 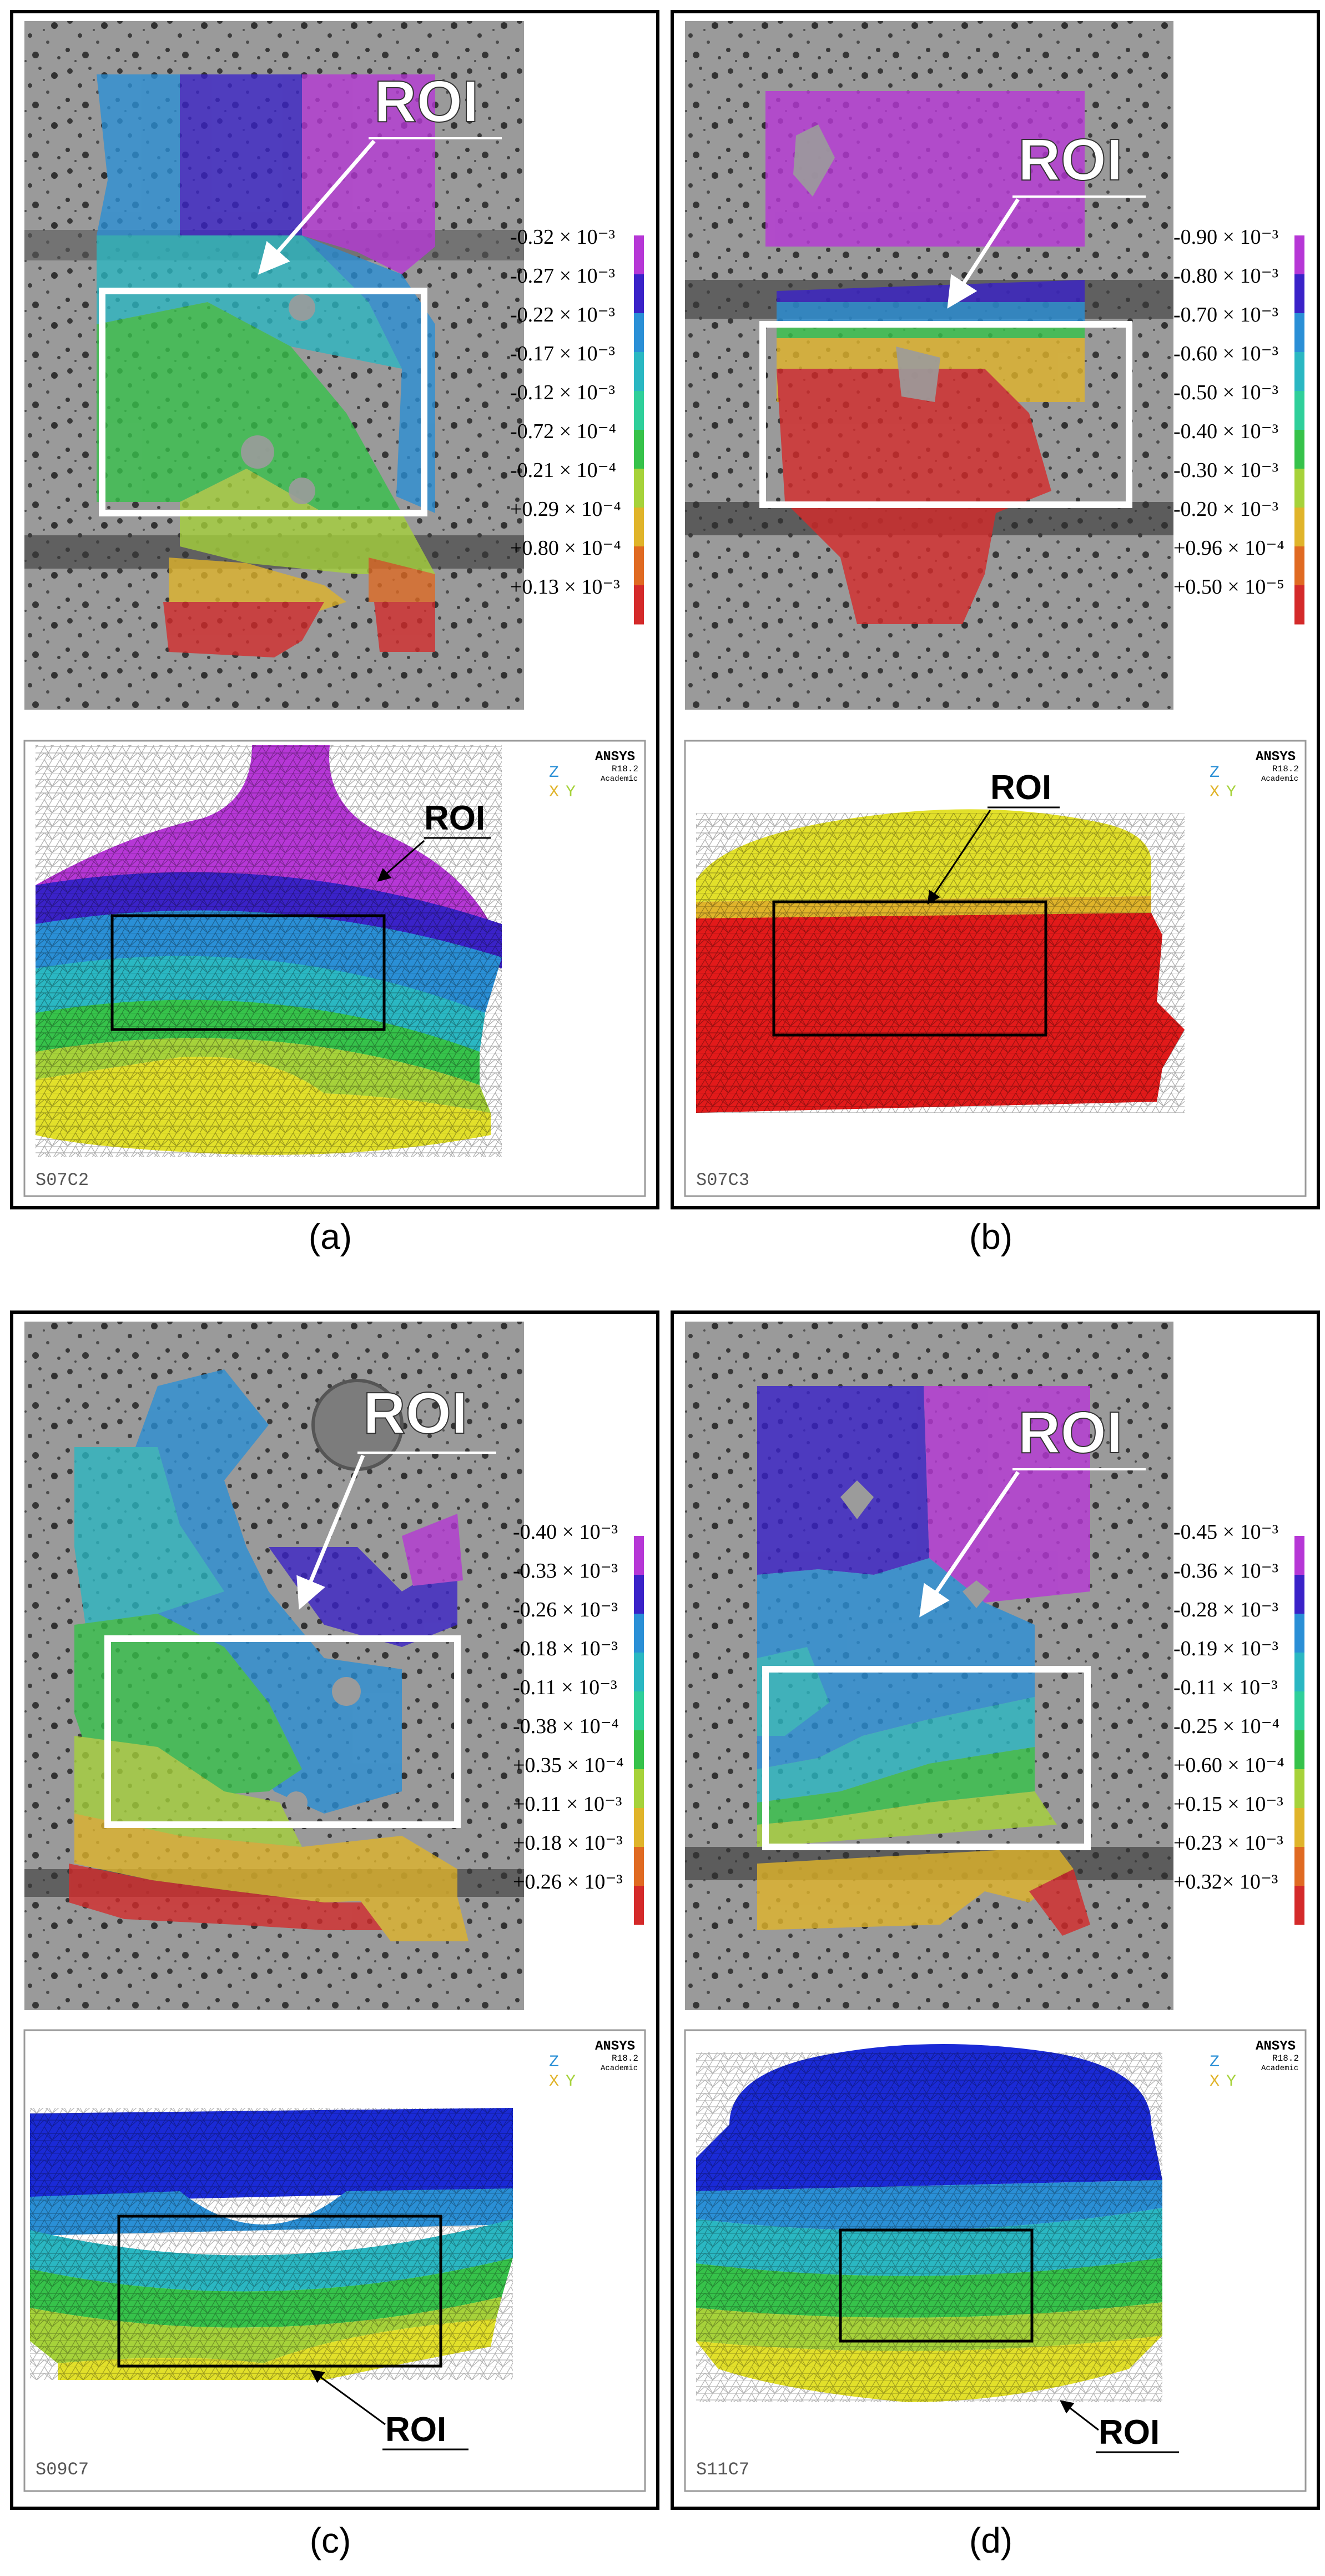 I want to click on colorbar-label: +0.80 × 10⁻⁴, so click(x=565, y=548).